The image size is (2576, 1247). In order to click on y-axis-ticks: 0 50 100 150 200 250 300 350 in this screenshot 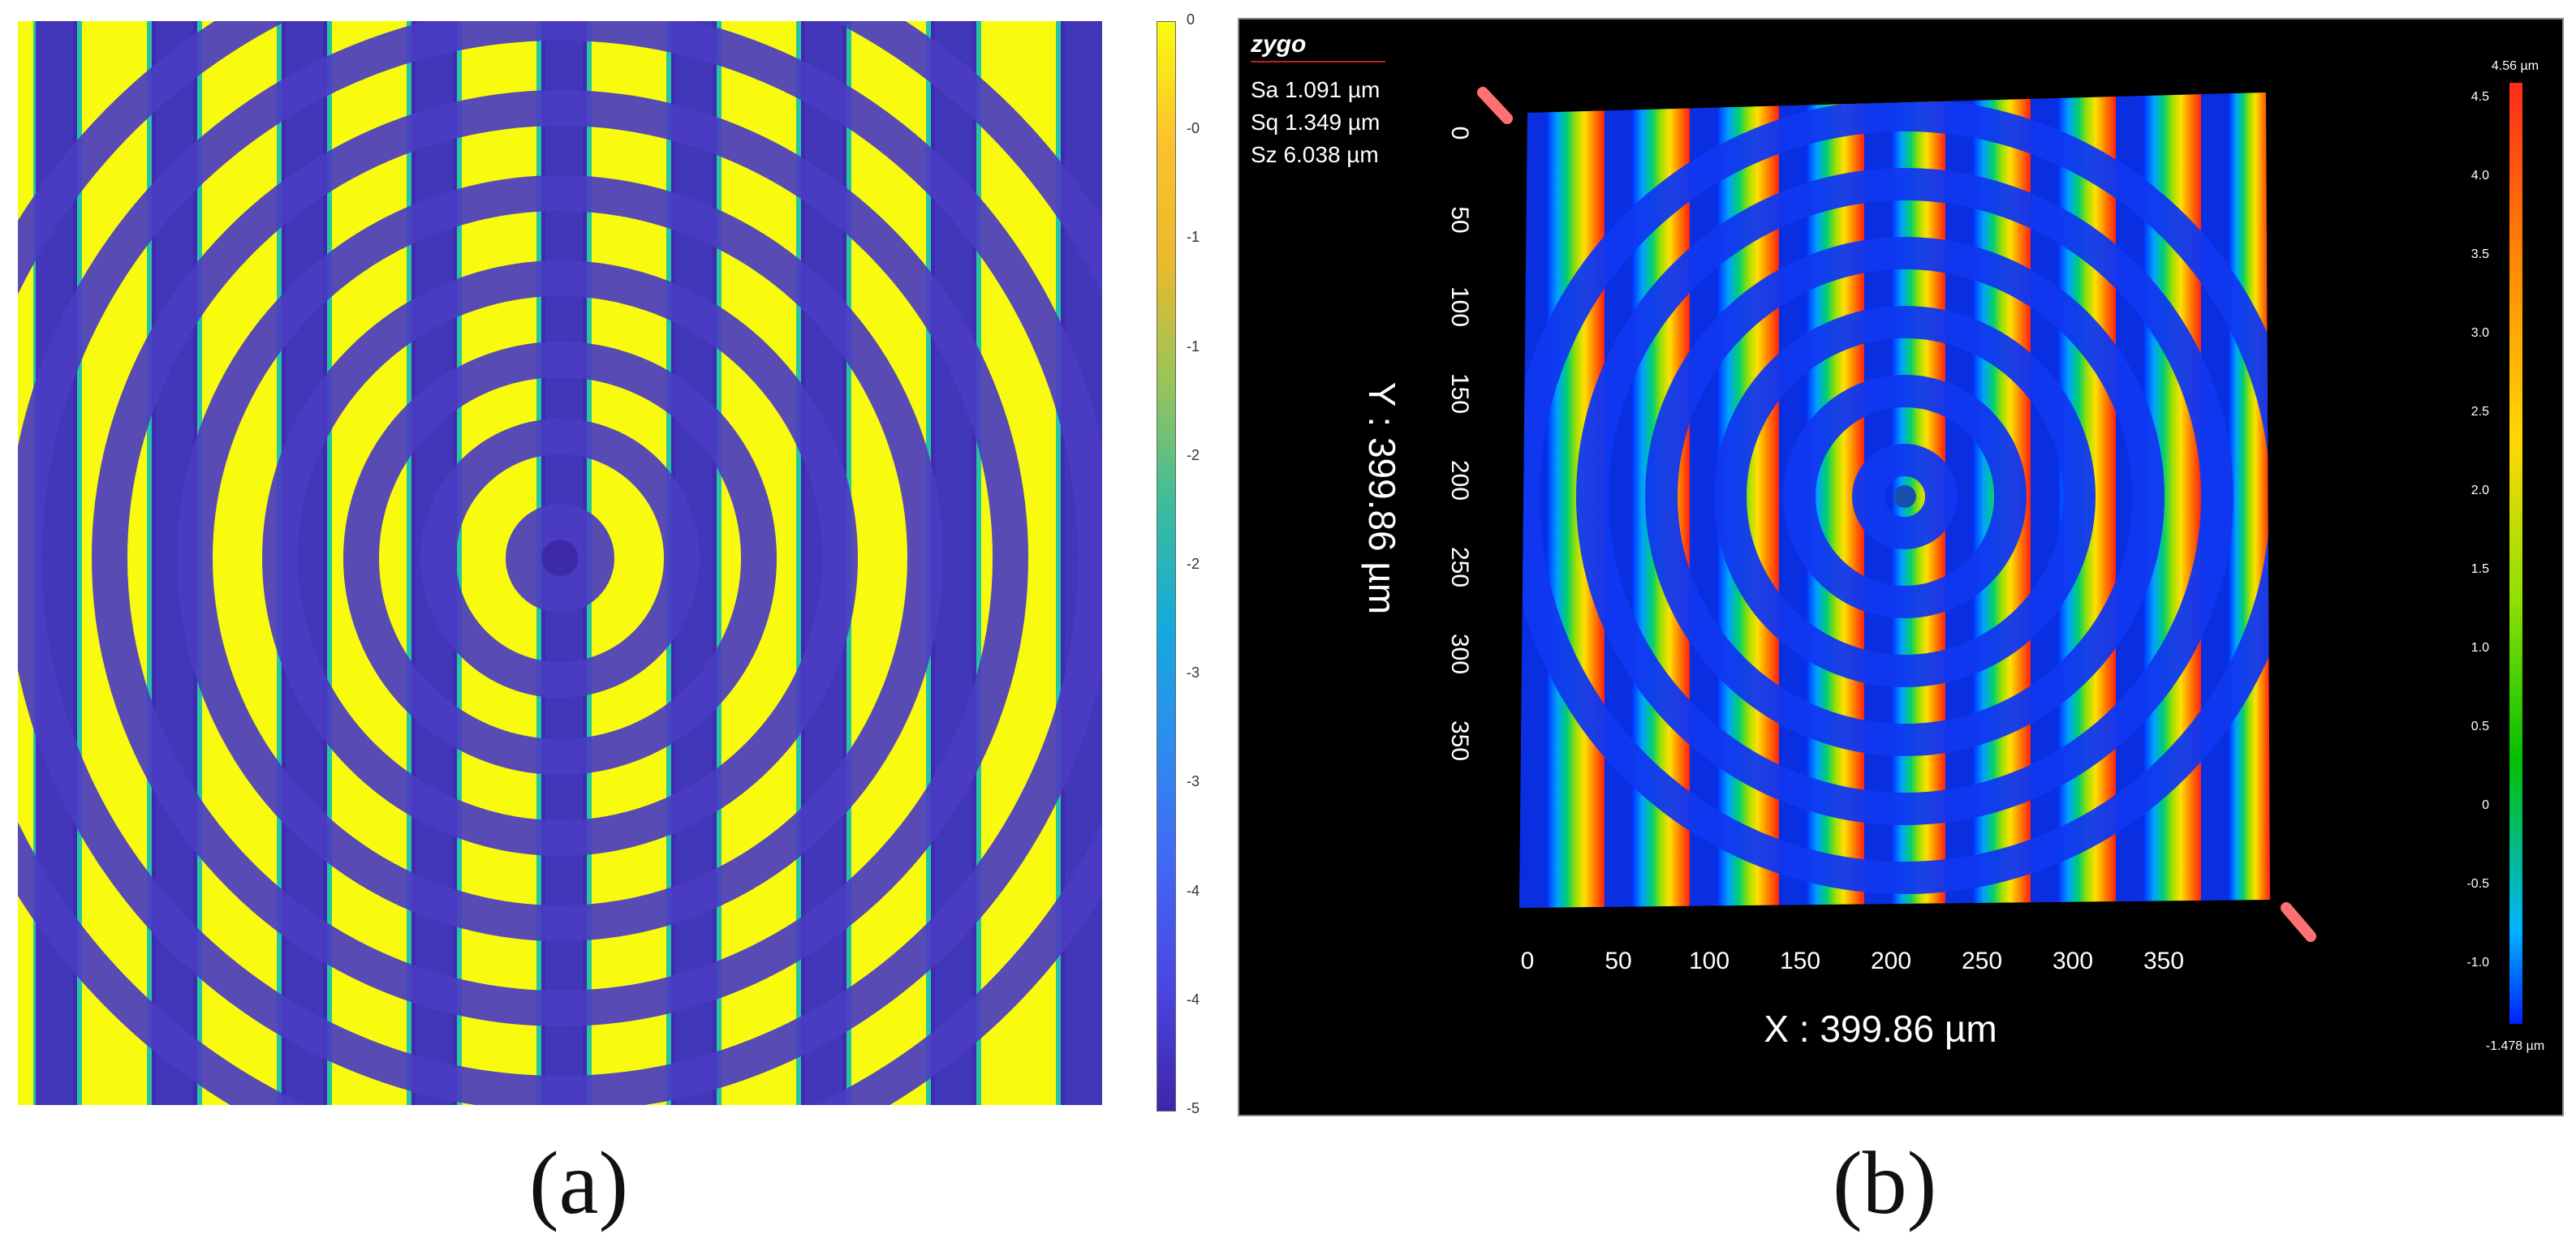, I will do `click(1459, 444)`.